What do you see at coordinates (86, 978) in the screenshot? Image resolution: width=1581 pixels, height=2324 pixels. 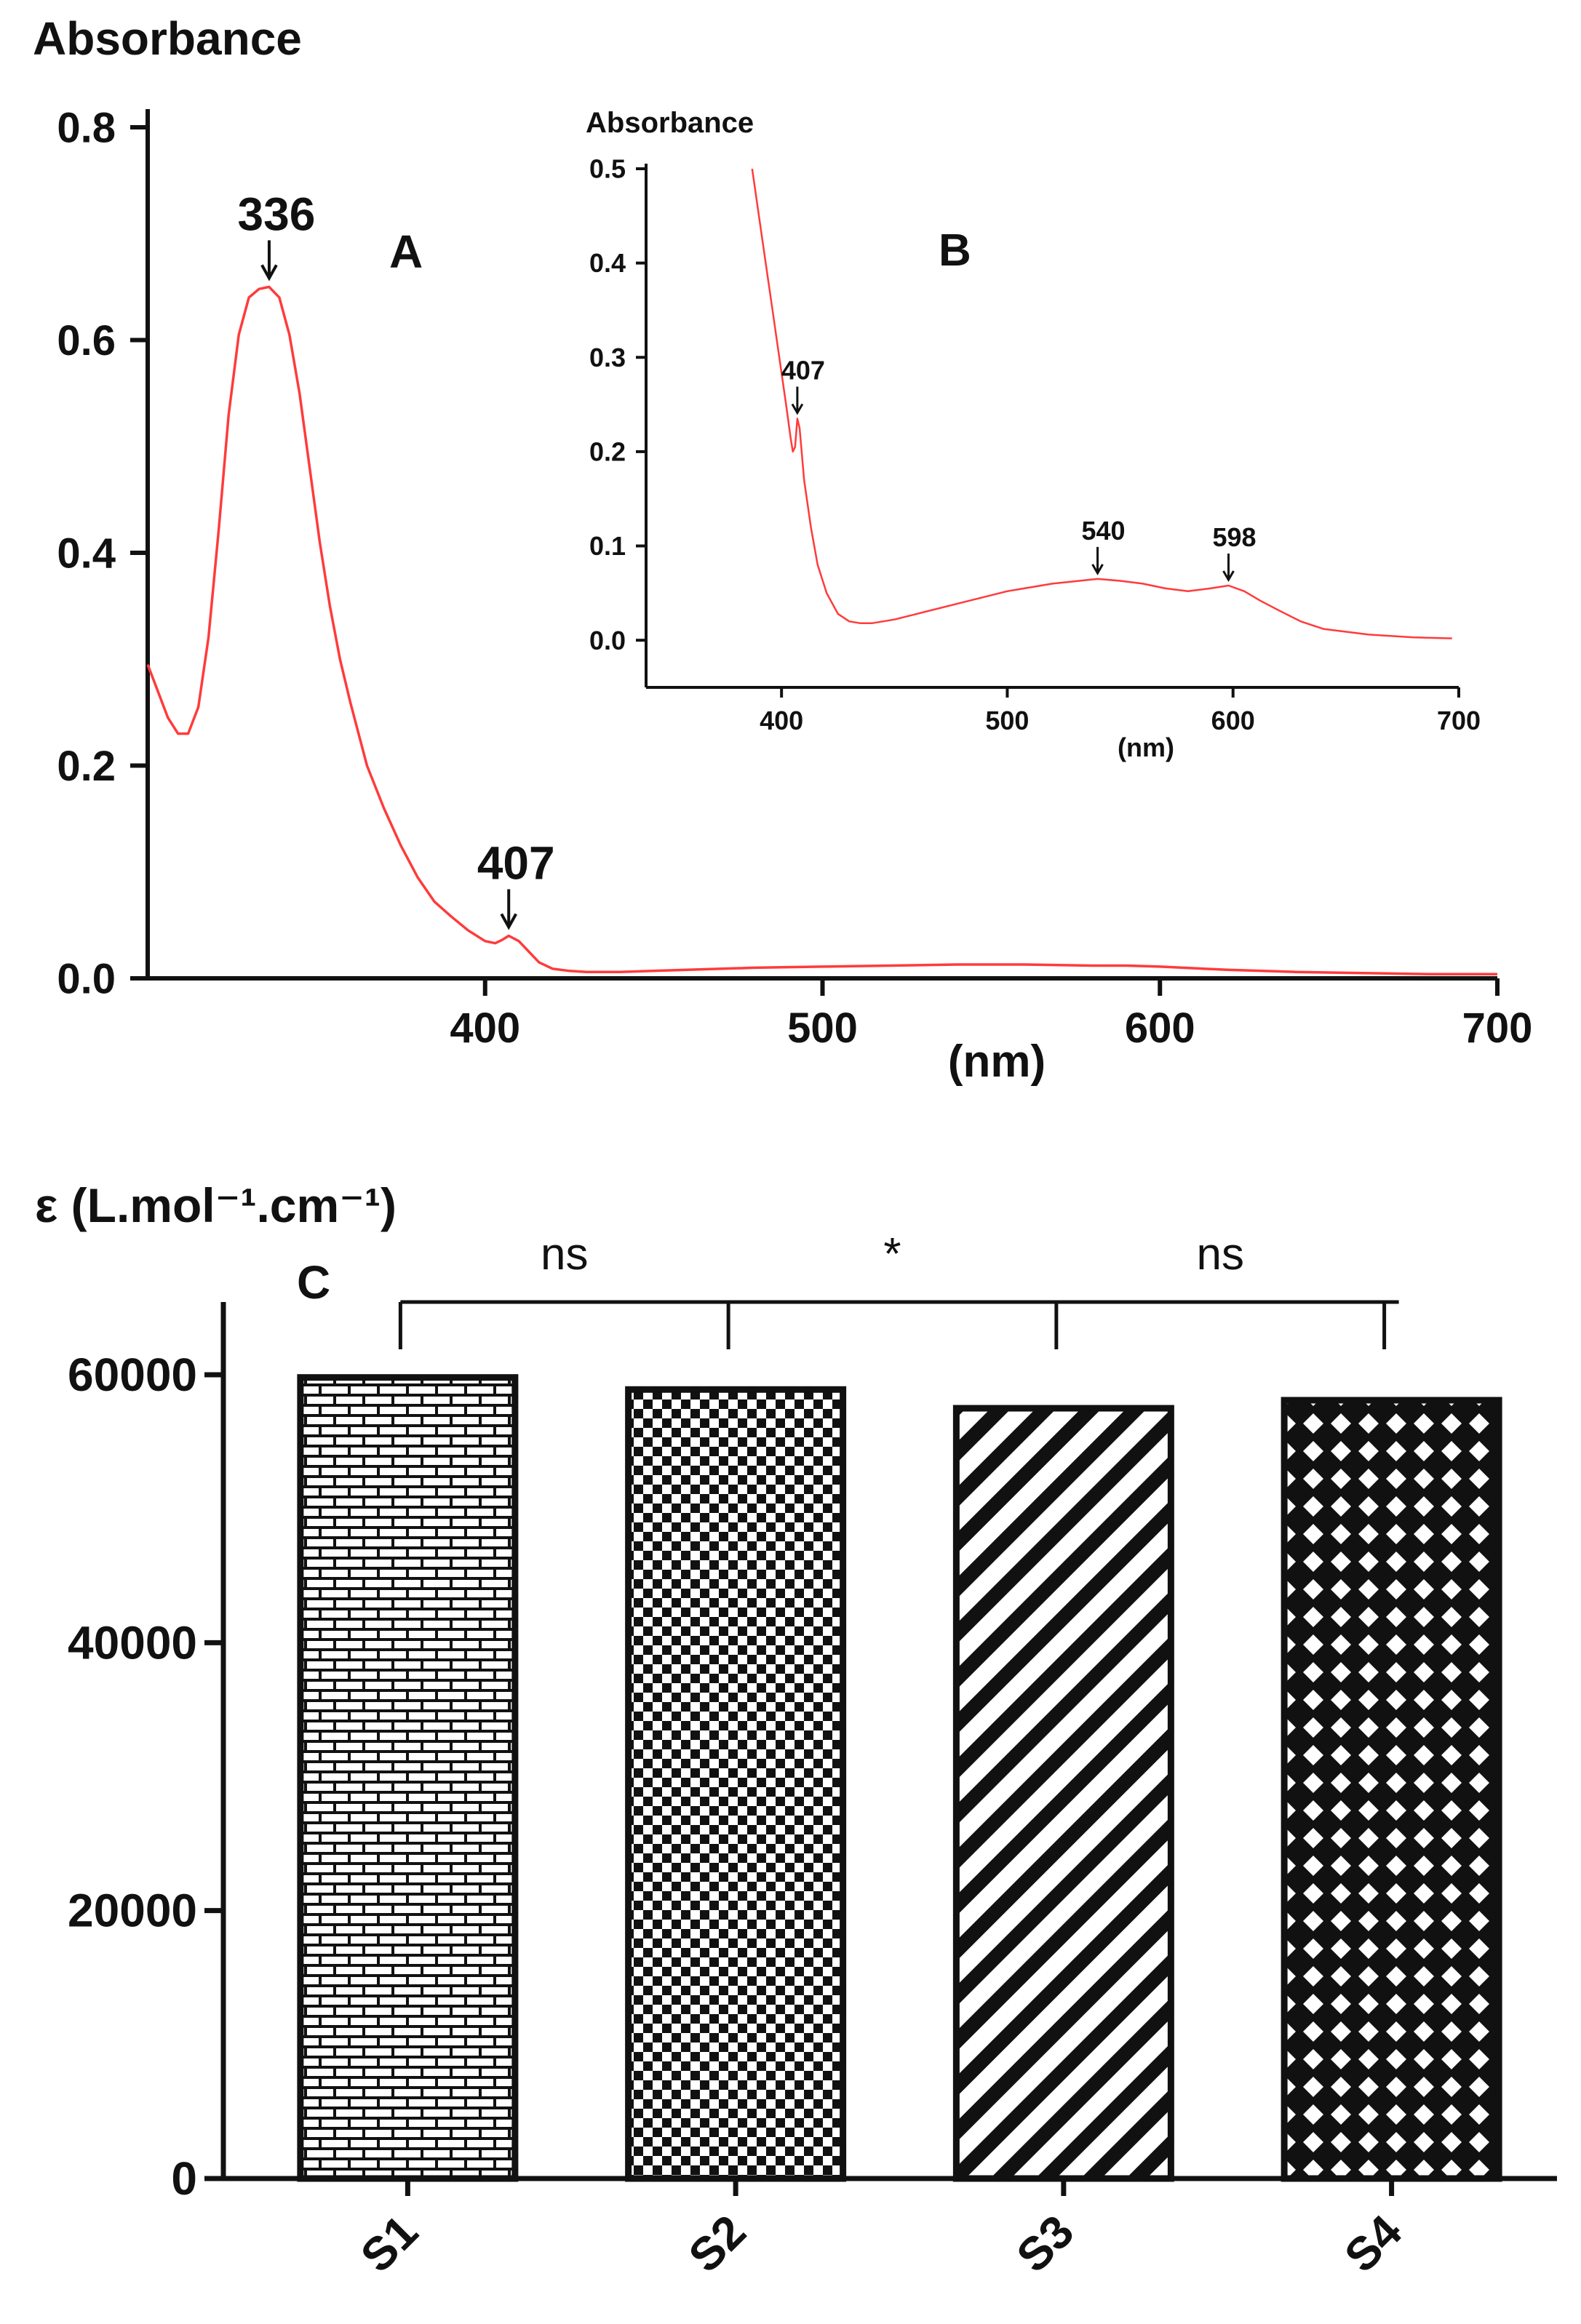 I see `a-ytick-label: 0.0` at bounding box center [86, 978].